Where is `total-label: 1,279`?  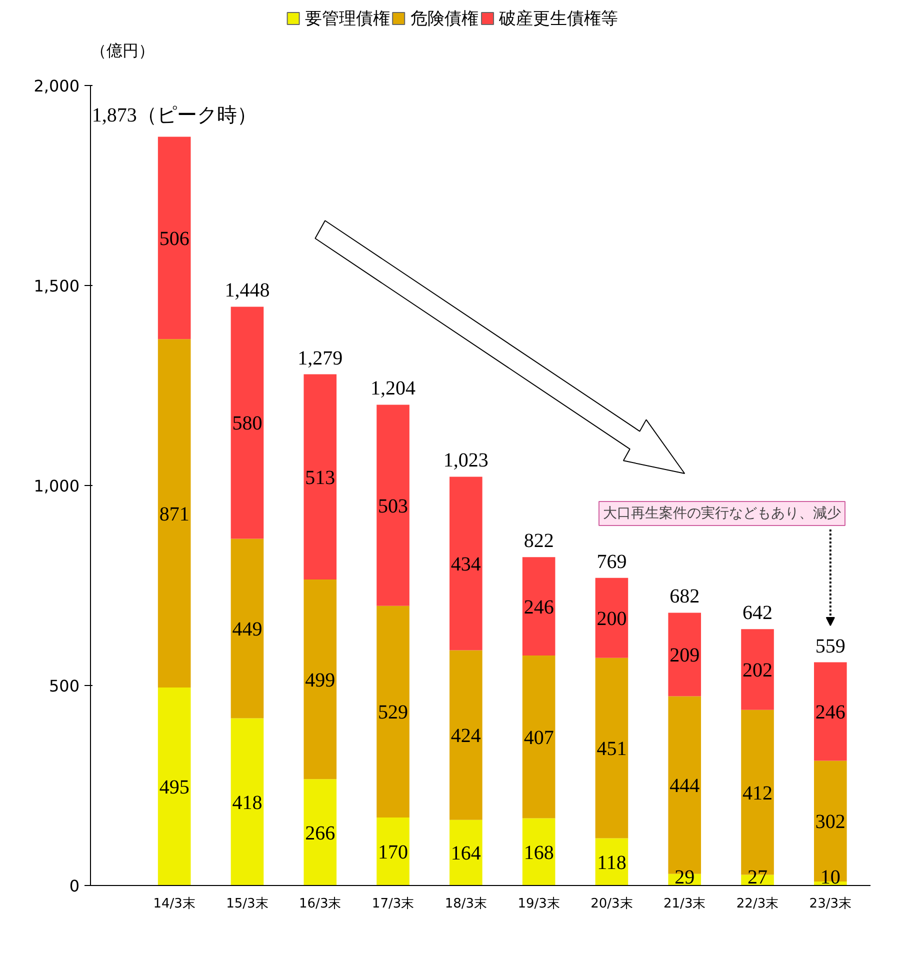
total-label: 1,279 is located at coordinates (320, 358).